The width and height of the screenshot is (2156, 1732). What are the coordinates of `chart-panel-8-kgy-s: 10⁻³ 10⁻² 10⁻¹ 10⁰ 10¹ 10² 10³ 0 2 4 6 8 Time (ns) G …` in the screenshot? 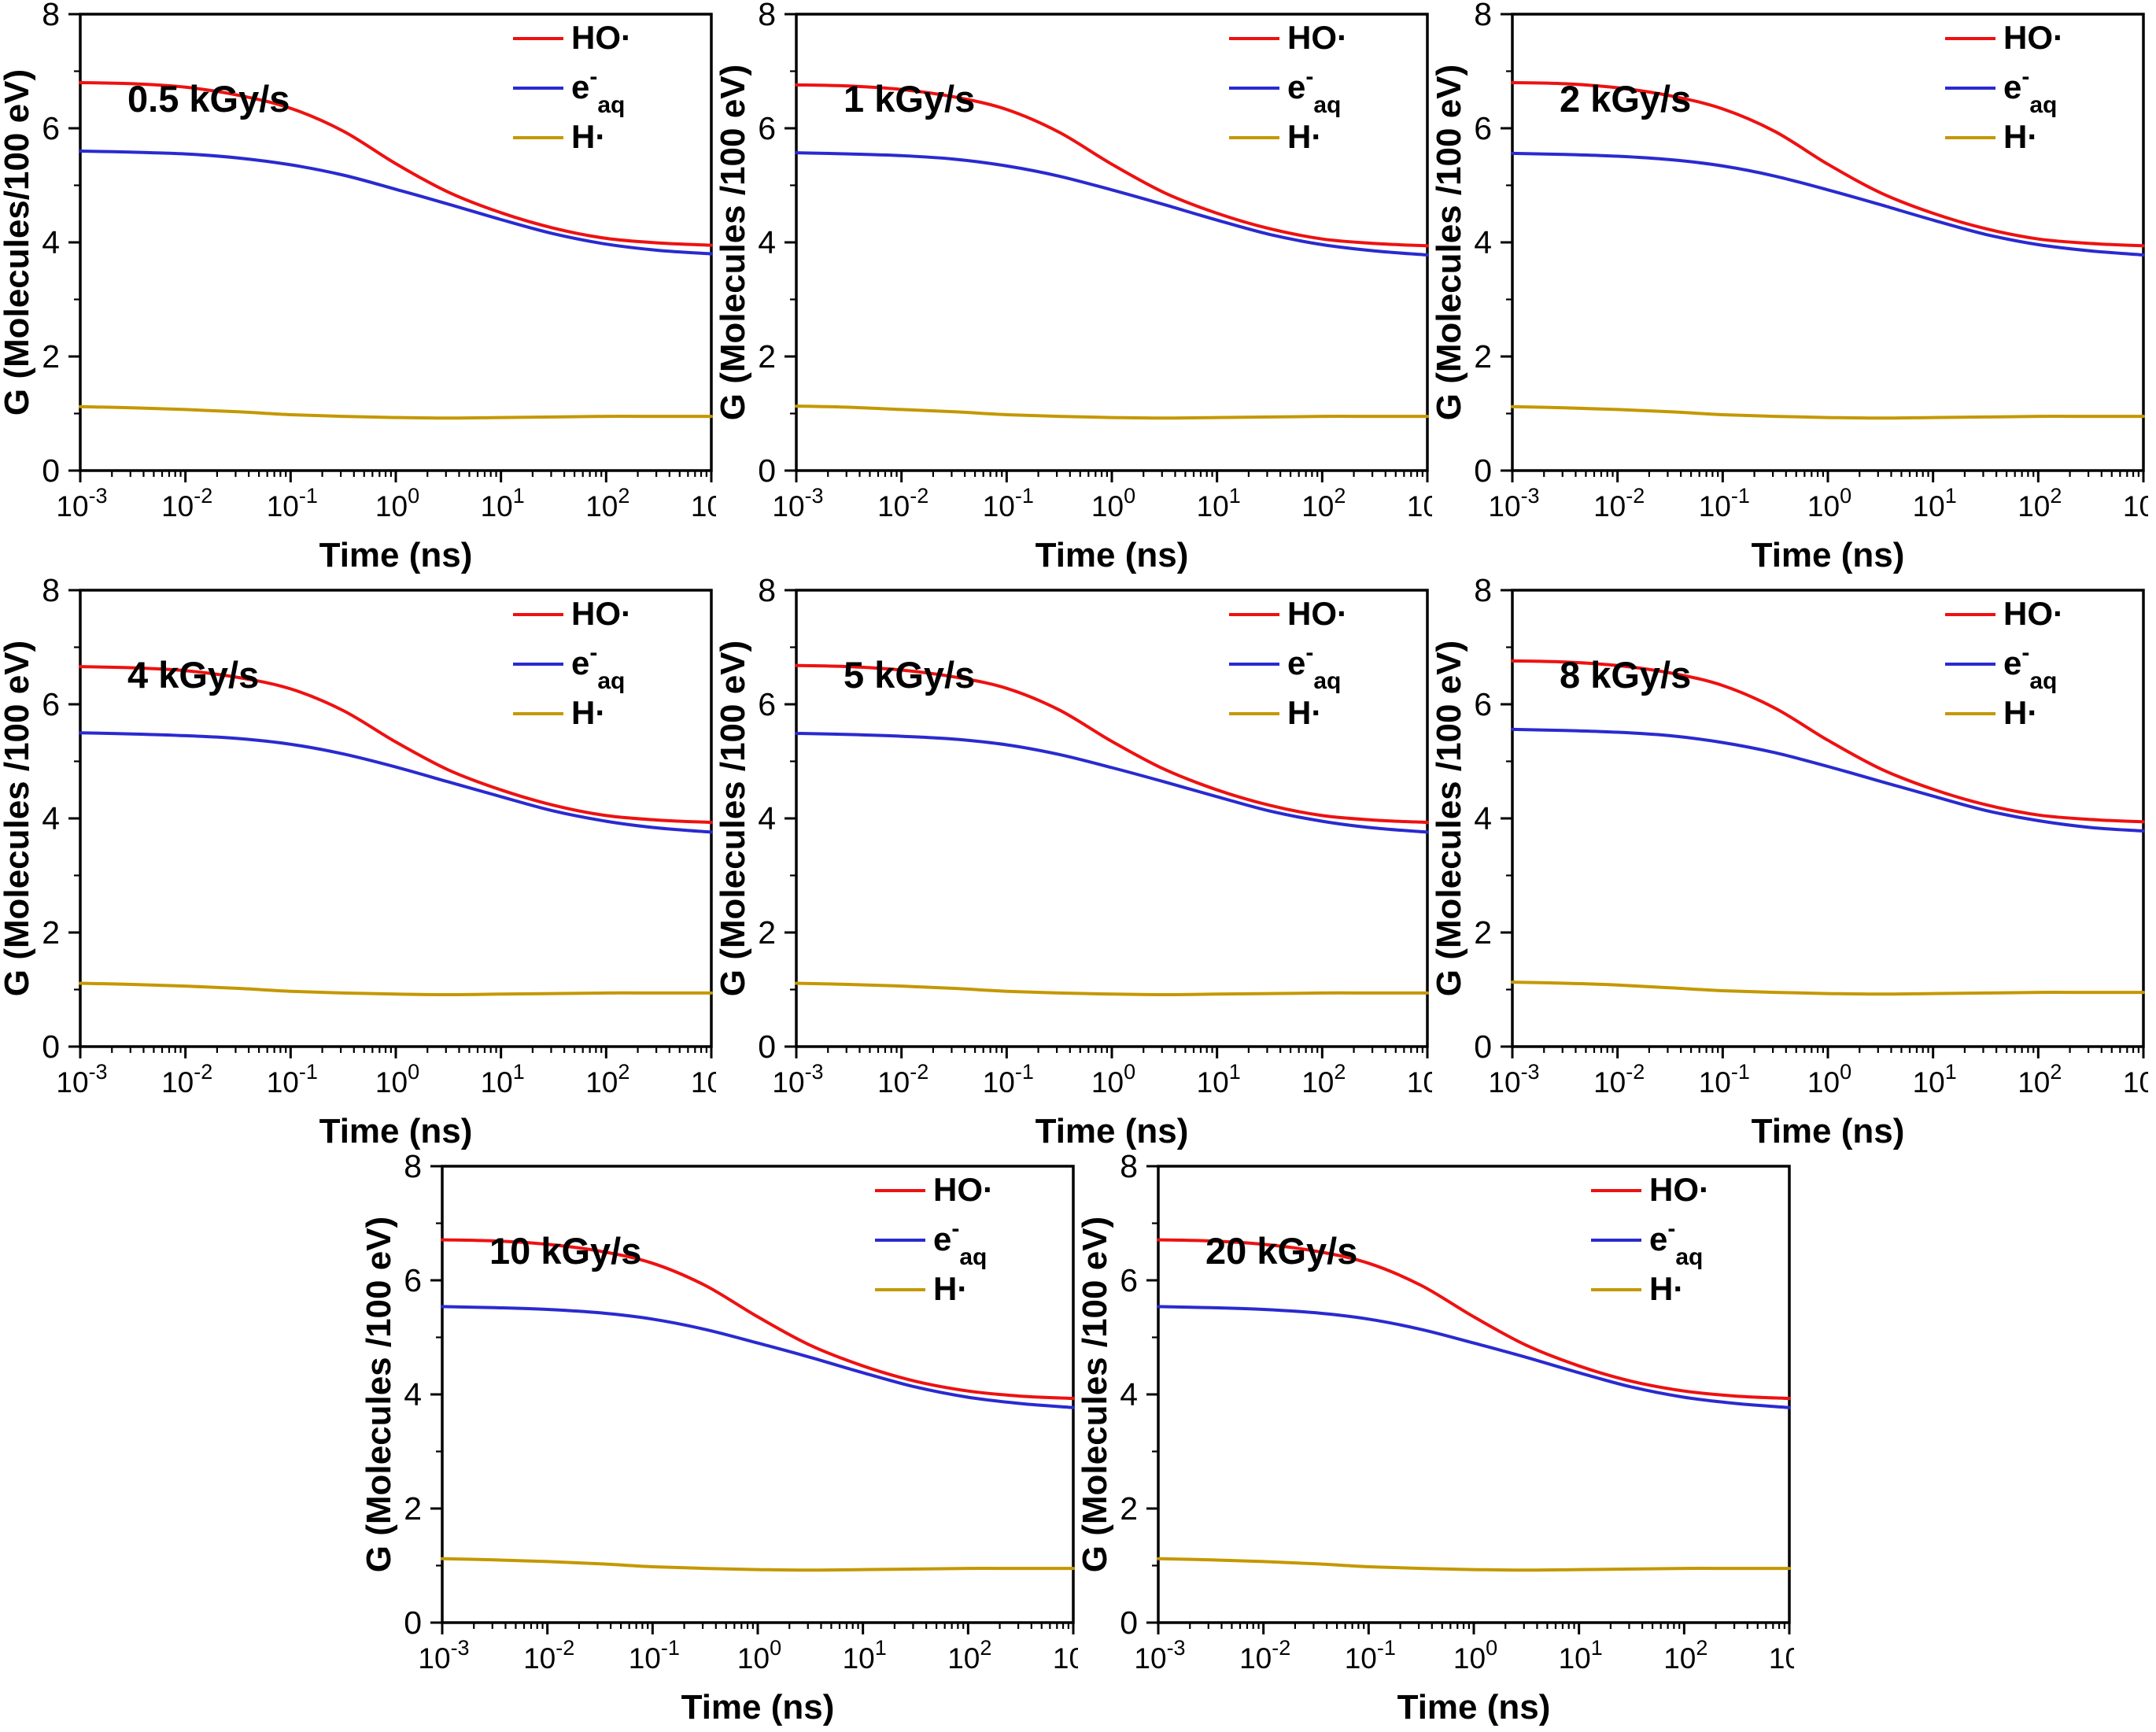 It's located at (1793, 862).